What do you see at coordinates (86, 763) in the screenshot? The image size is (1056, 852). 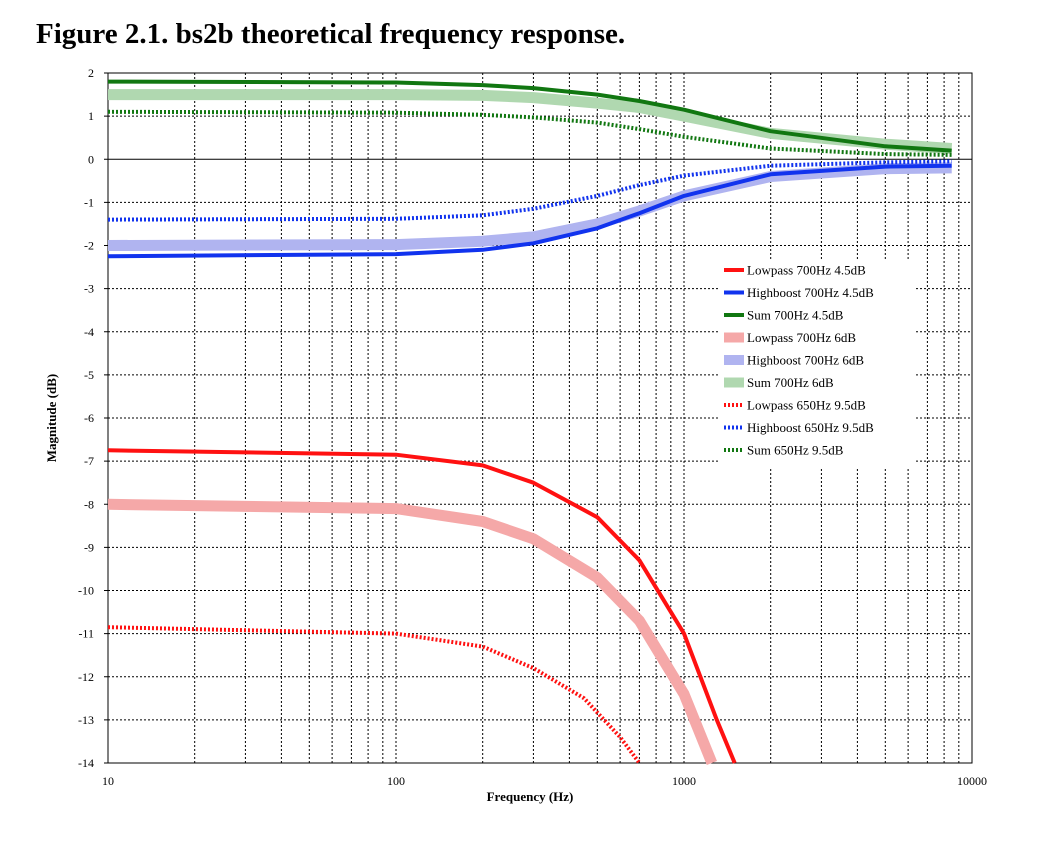 I see `y-tick-label: -14` at bounding box center [86, 763].